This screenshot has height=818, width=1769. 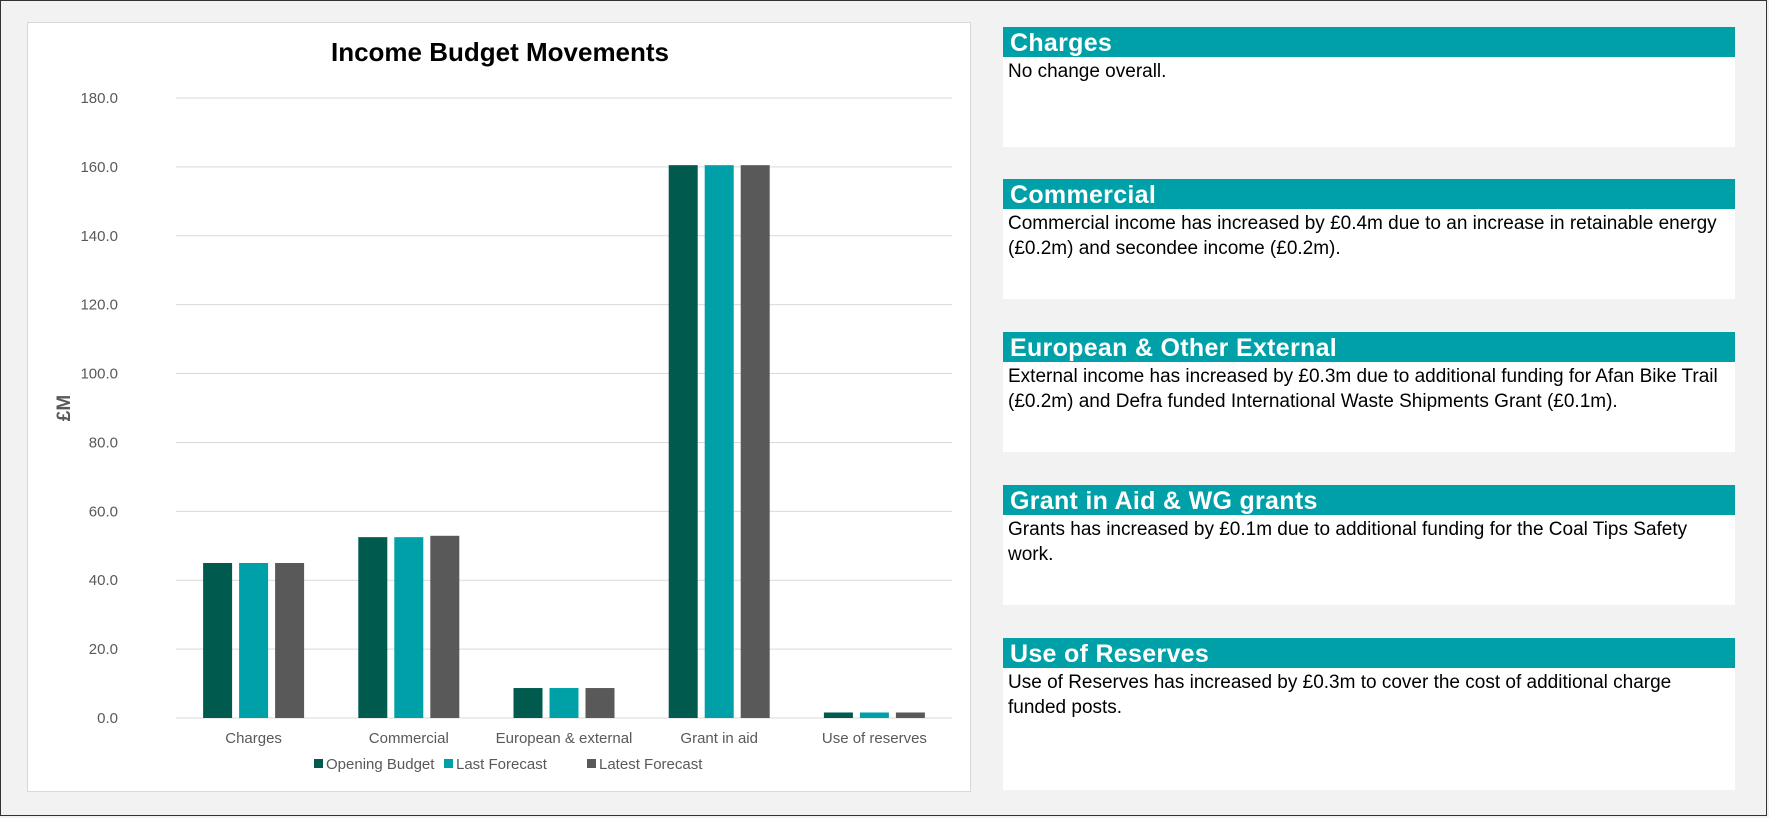 What do you see at coordinates (64, 408) in the screenshot?
I see `y-axis-title: £M` at bounding box center [64, 408].